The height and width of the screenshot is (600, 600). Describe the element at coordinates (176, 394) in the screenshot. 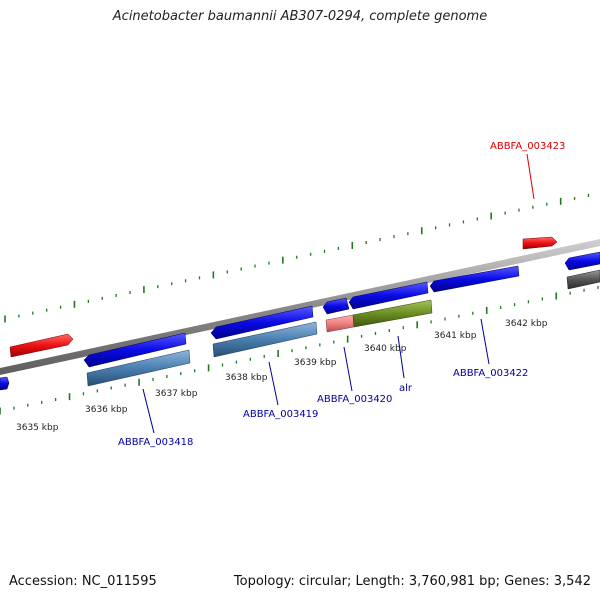

I see `tick-label: 3637 kbp` at that location.